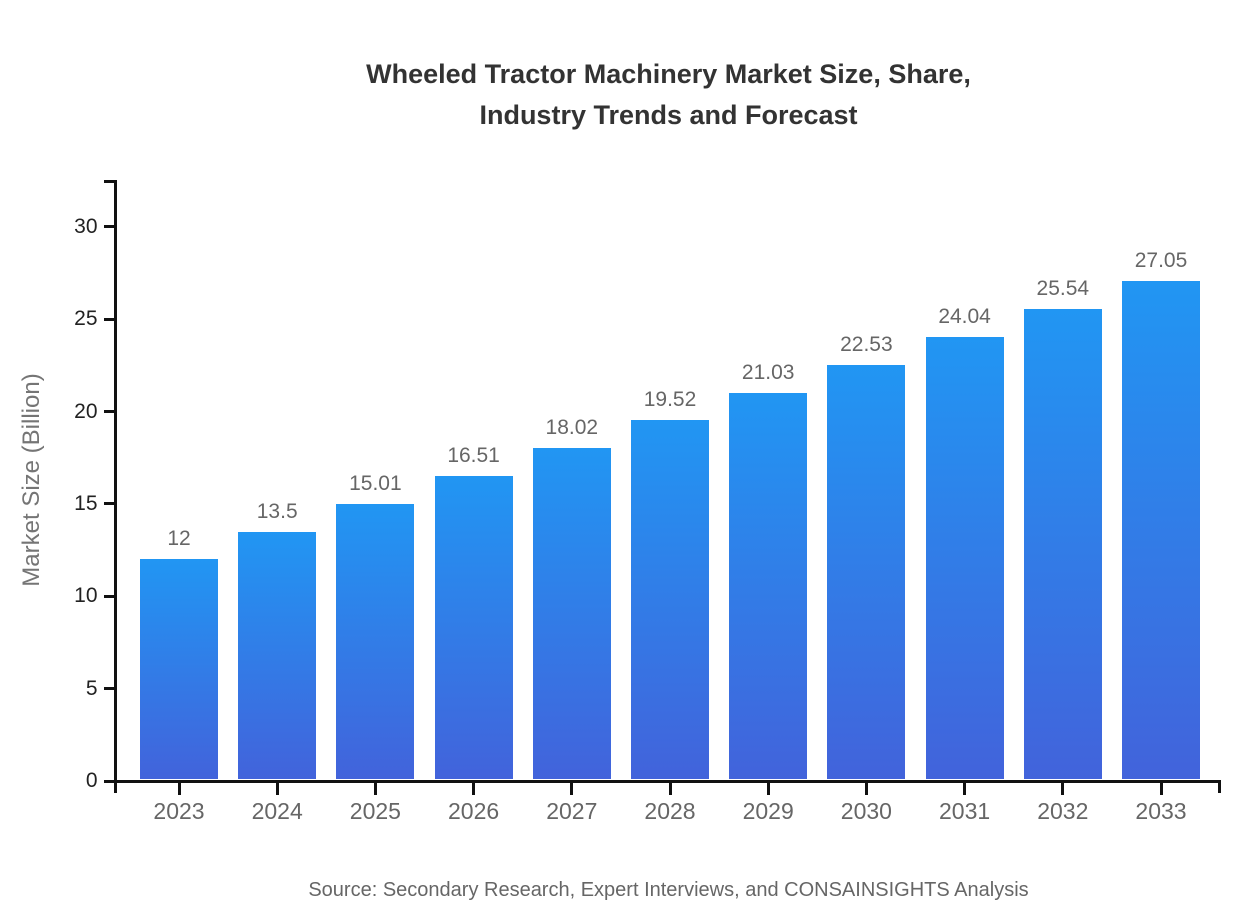  I want to click on bar-value-label: 27.05, so click(1161, 261).